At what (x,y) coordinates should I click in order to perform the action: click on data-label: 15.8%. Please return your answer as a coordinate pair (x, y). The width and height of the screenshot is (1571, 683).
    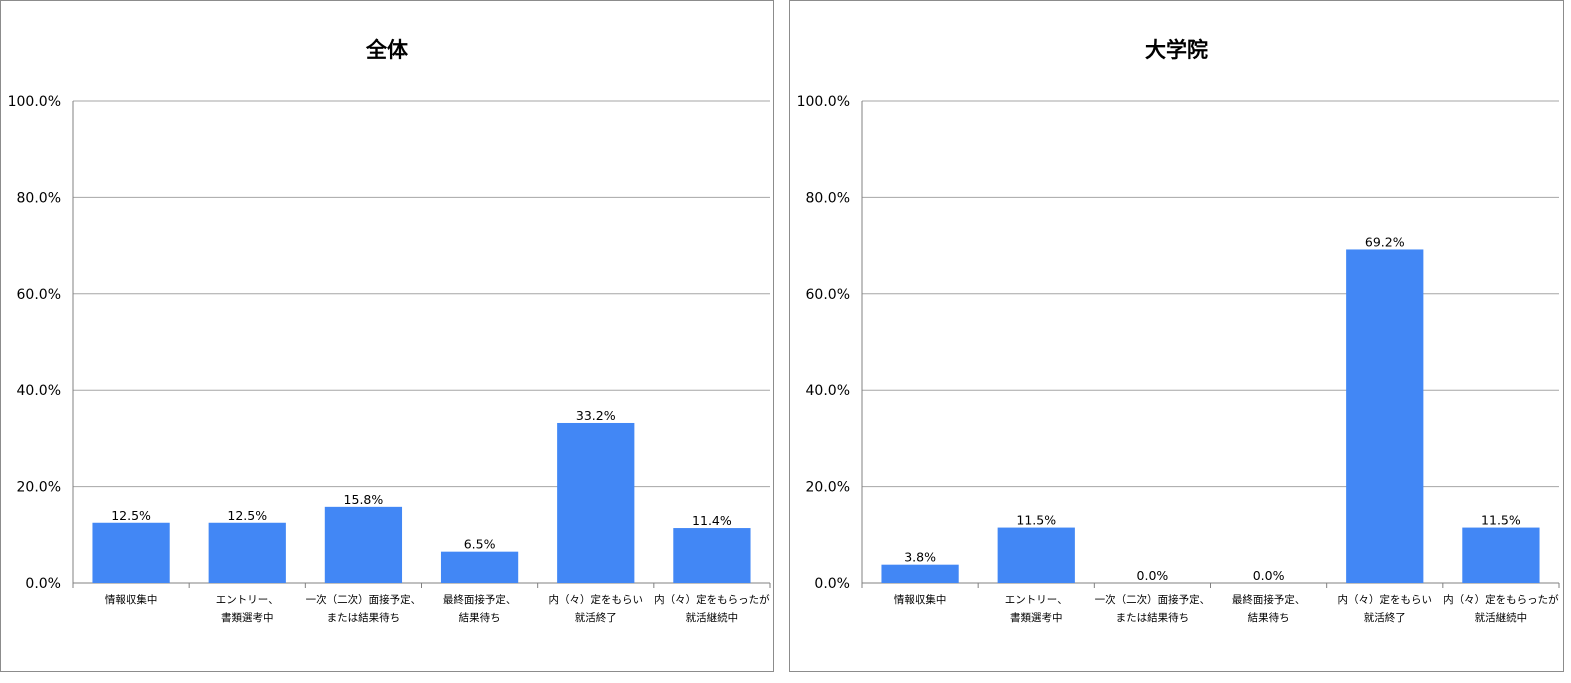
    Looking at the image, I should click on (364, 499).